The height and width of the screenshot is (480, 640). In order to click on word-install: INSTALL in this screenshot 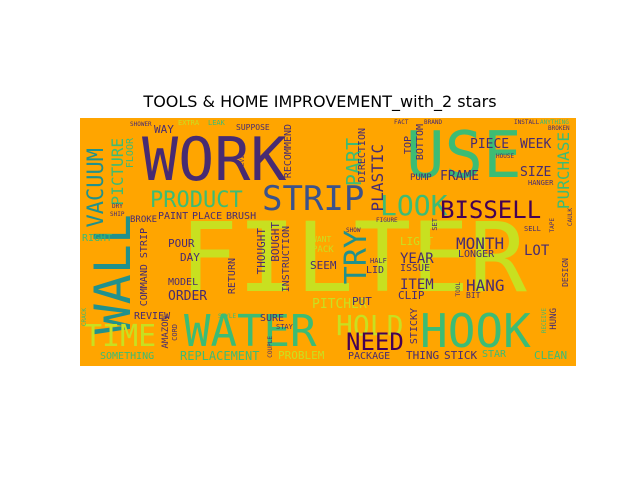, I will do `click(527, 122)`.